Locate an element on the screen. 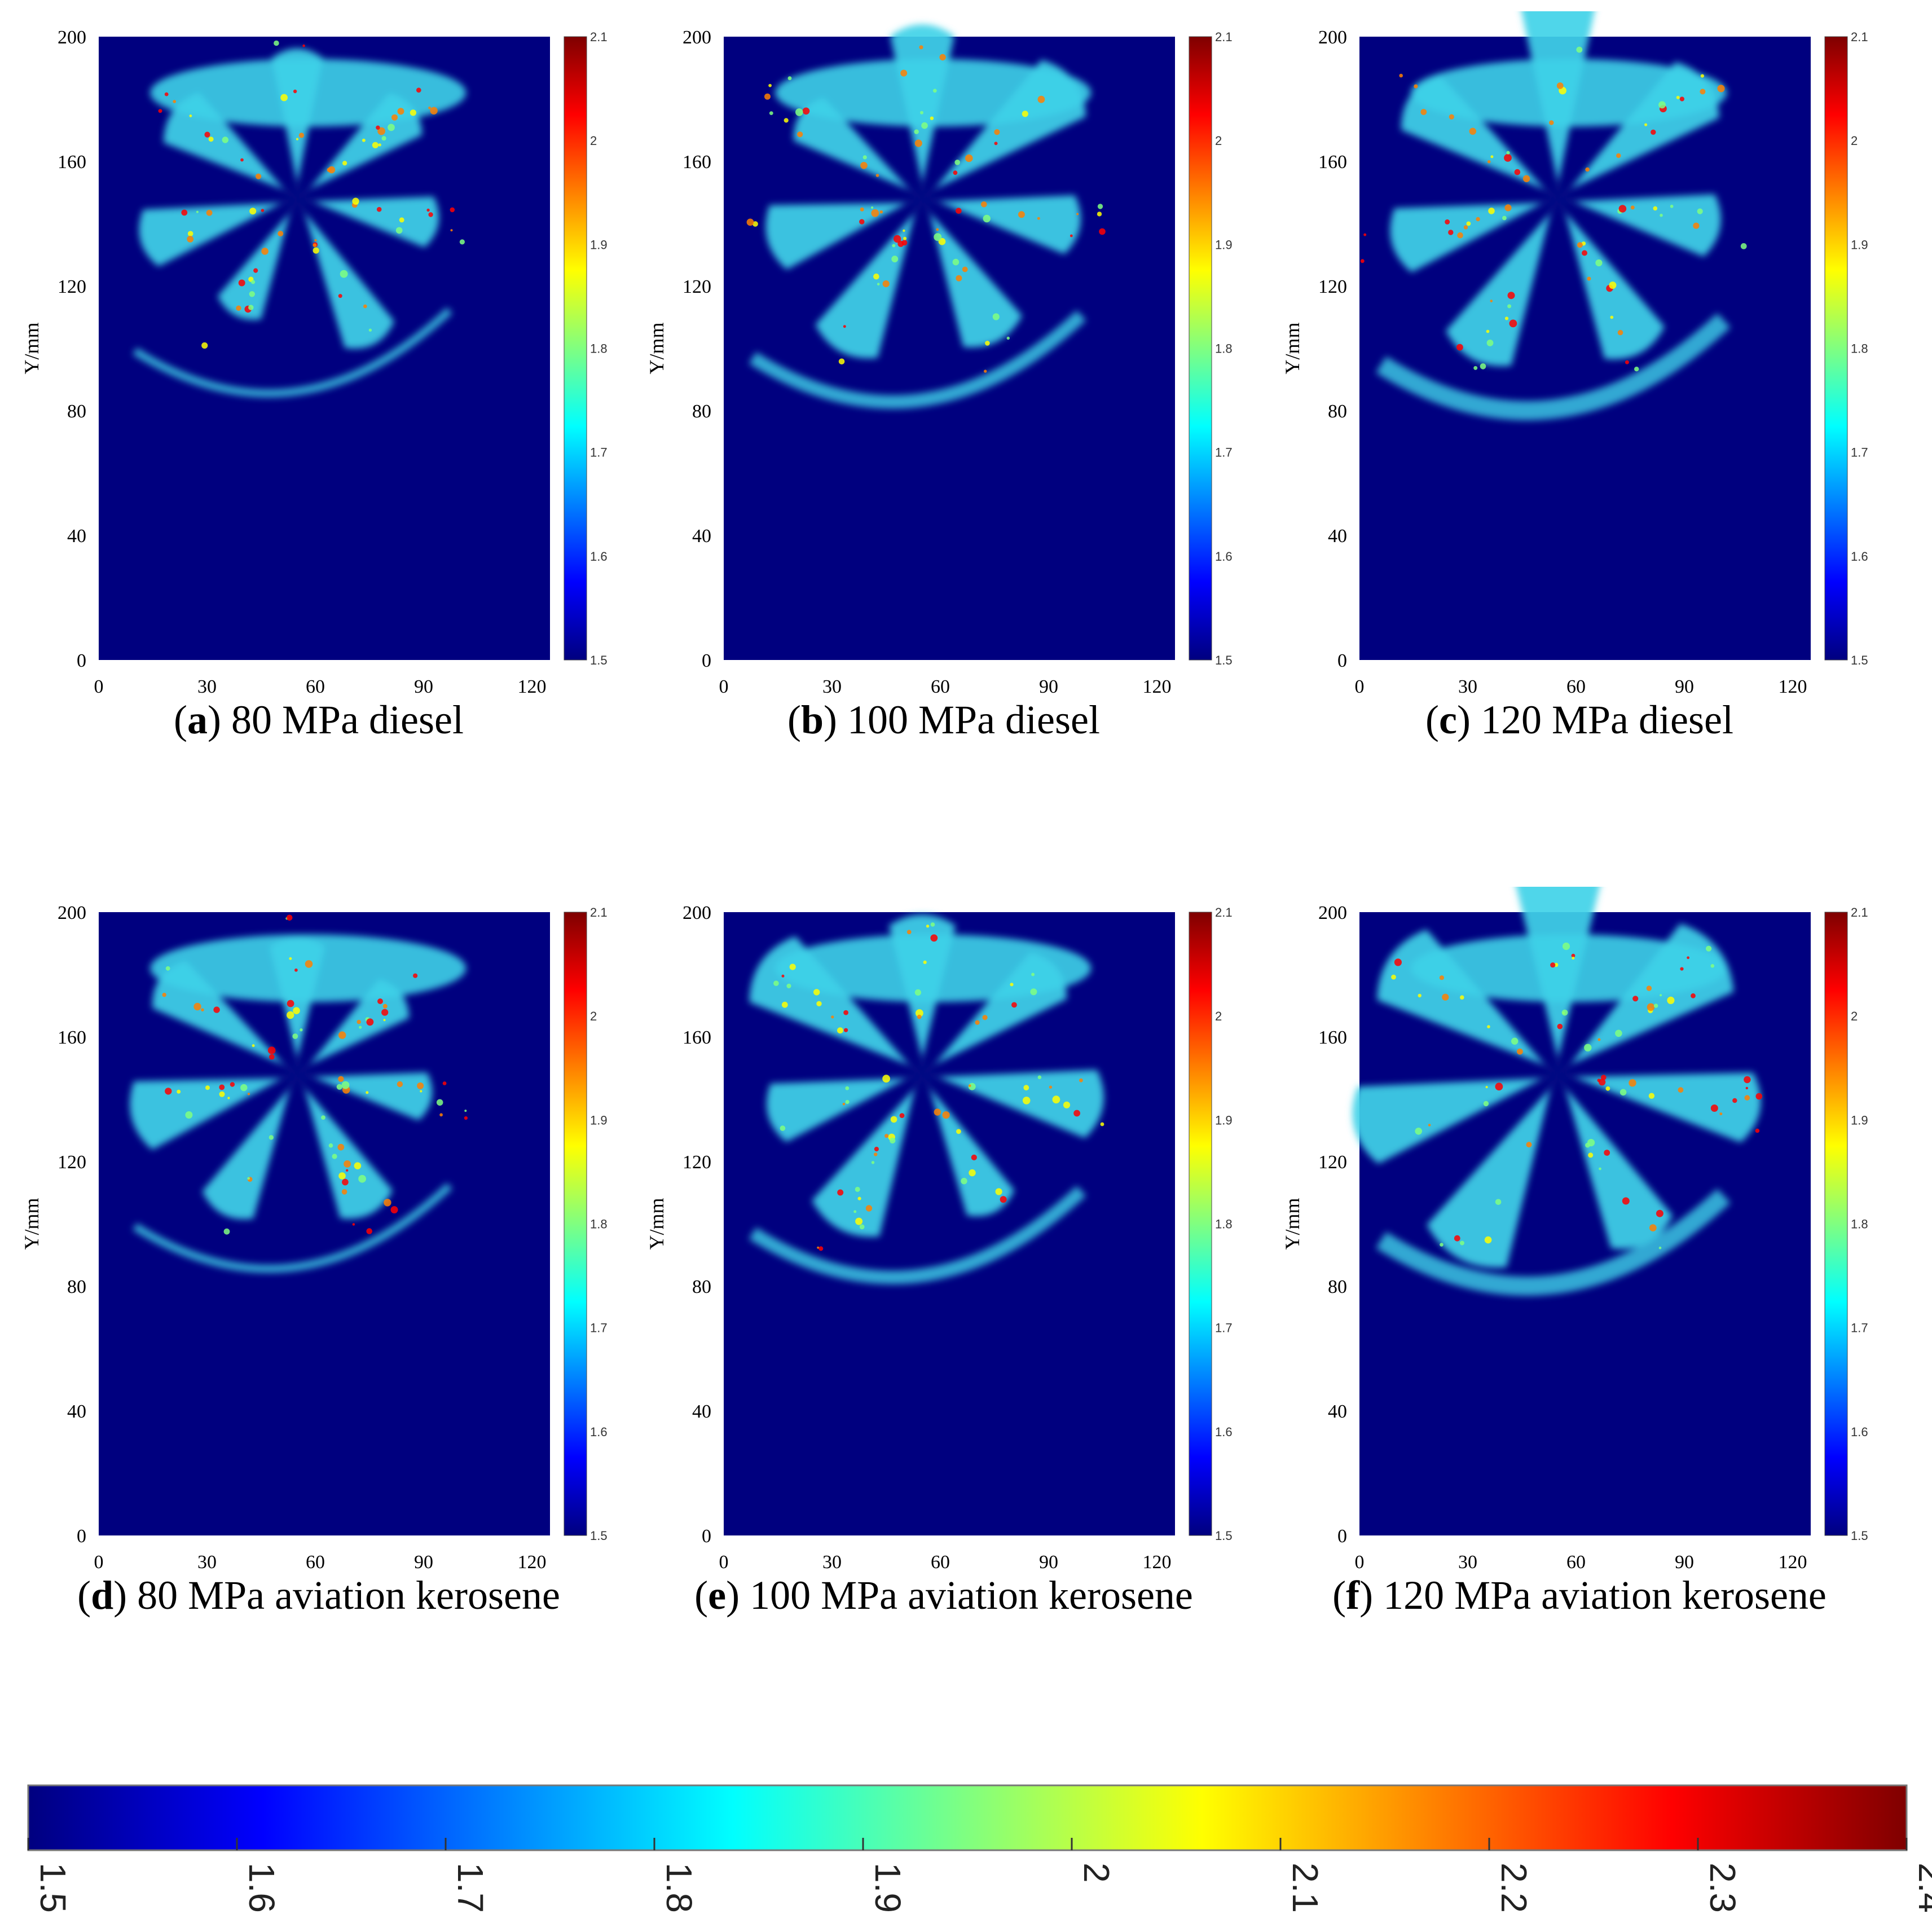 The height and width of the screenshot is (1923, 1932). global-colorbar-tick-label: 1.7 is located at coordinates (470, 1888).